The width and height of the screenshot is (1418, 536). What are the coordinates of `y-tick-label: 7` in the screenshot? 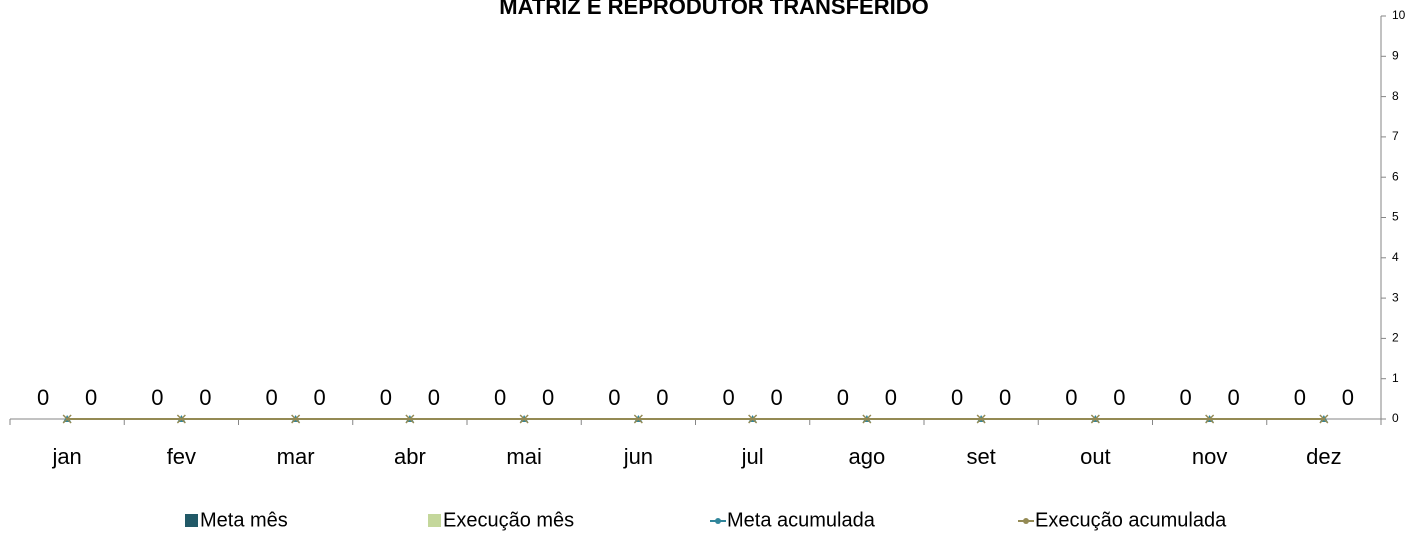 It's located at (1395, 136).